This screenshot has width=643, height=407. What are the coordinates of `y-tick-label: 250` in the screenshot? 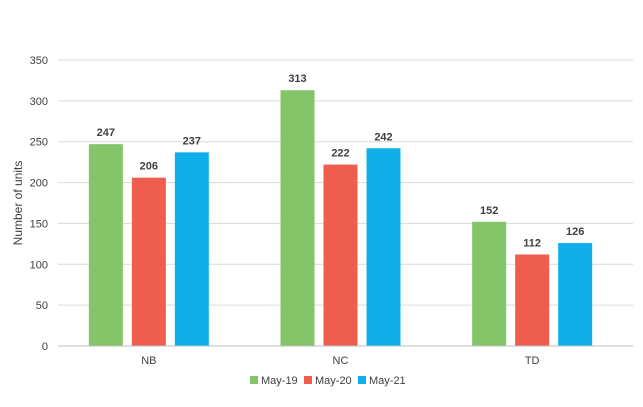 It's located at (39, 143).